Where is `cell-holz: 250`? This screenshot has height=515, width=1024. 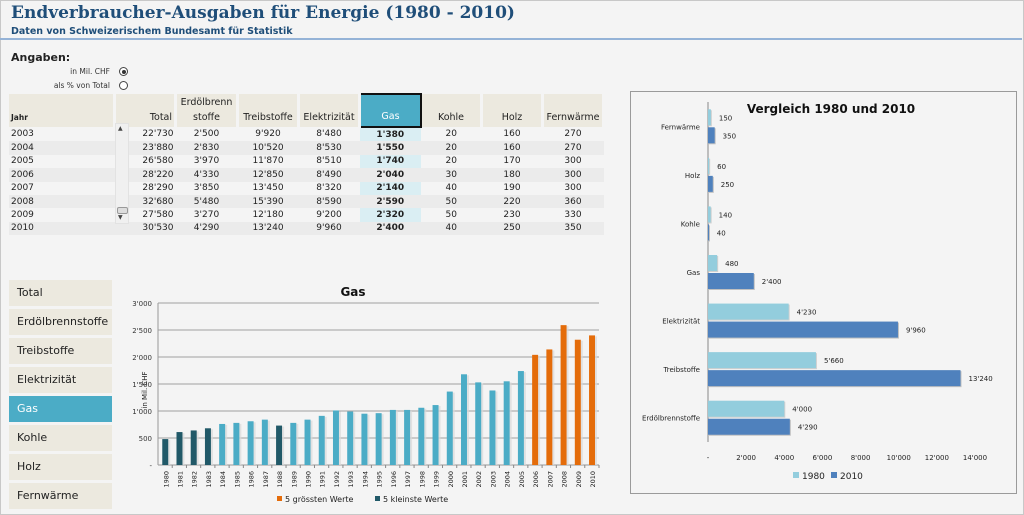
cell-holz: 250 is located at coordinates (512, 228).